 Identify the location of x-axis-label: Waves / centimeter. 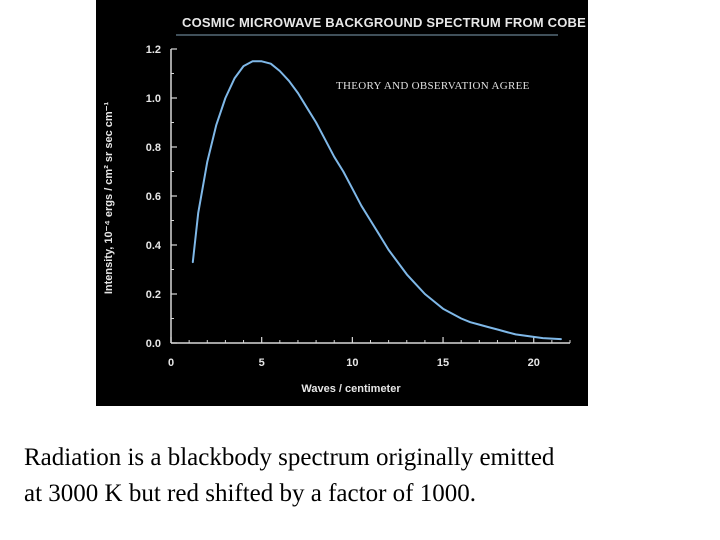
(351, 389).